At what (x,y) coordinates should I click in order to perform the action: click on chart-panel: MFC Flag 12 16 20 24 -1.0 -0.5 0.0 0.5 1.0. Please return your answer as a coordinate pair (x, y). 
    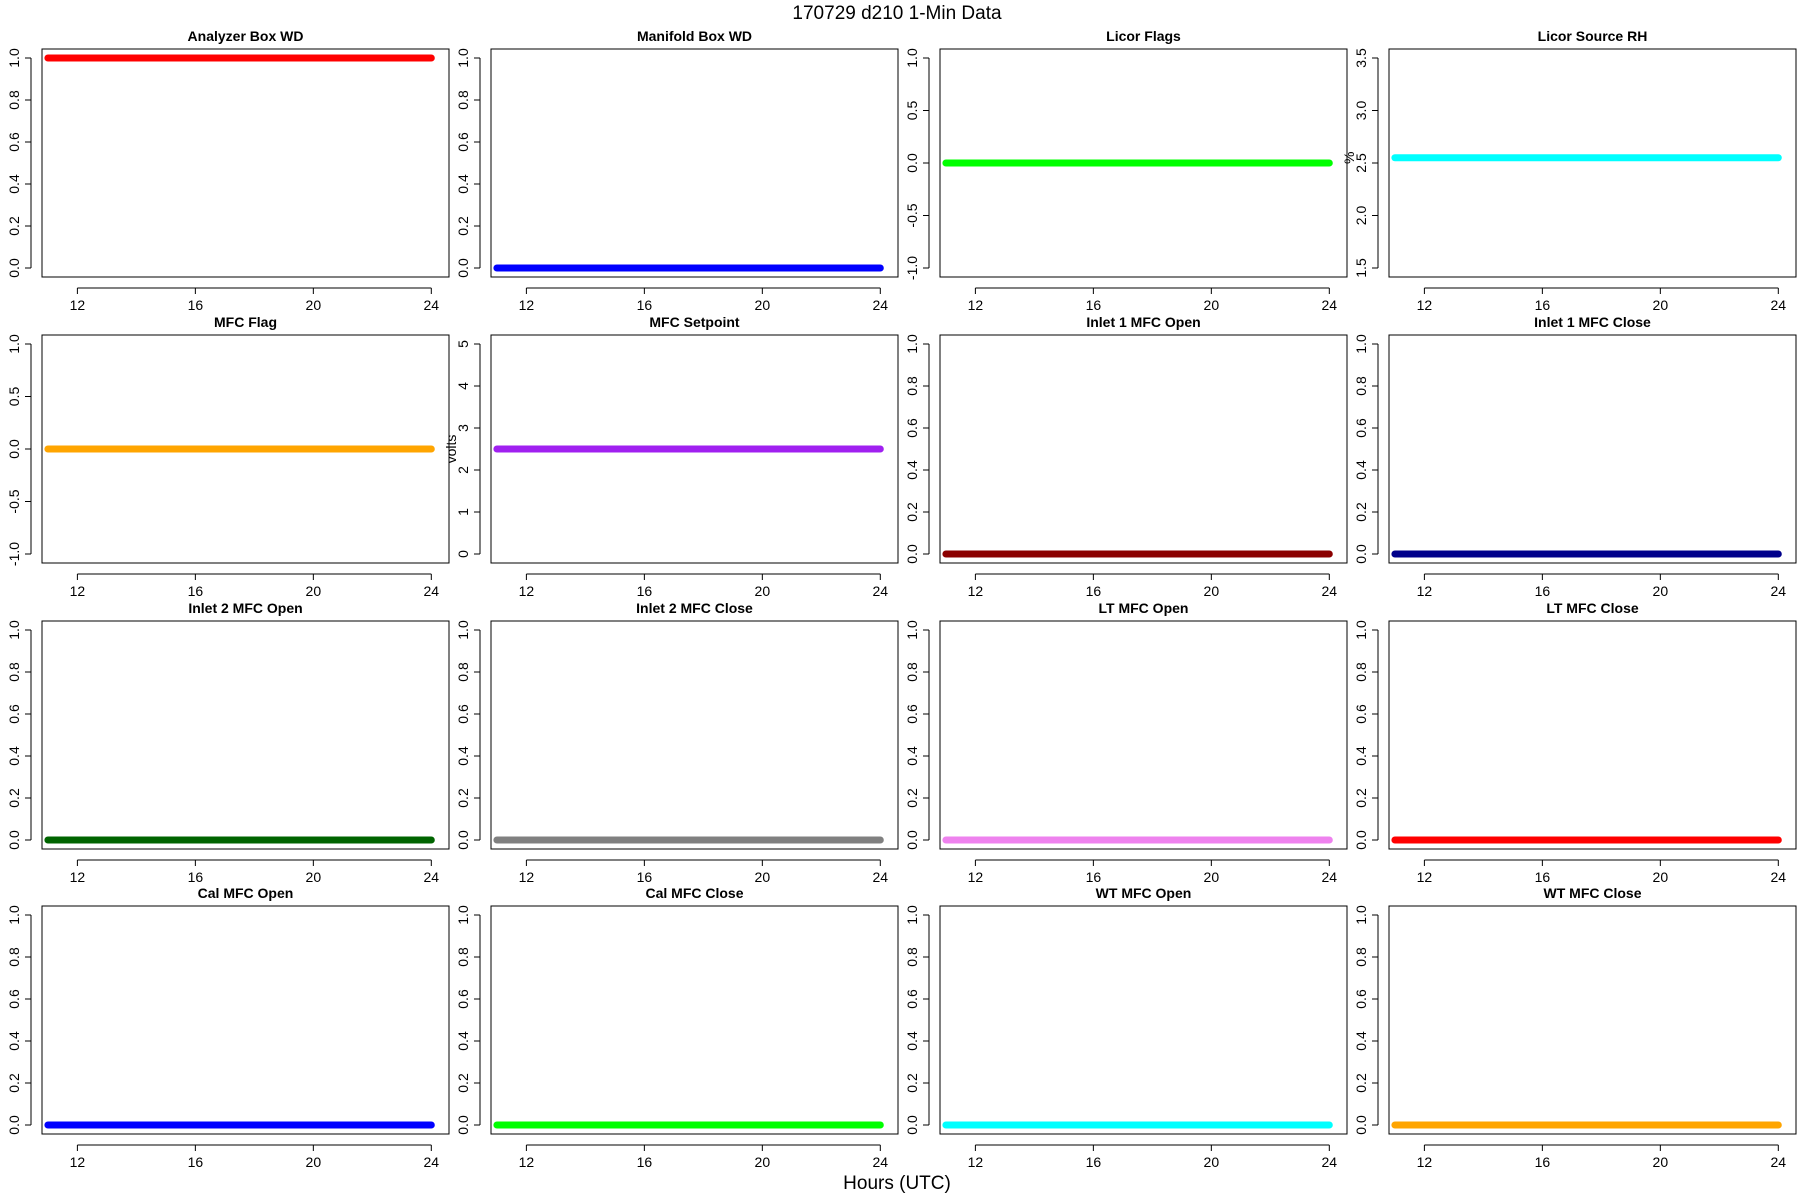
    Looking at the image, I should click on (228, 456).